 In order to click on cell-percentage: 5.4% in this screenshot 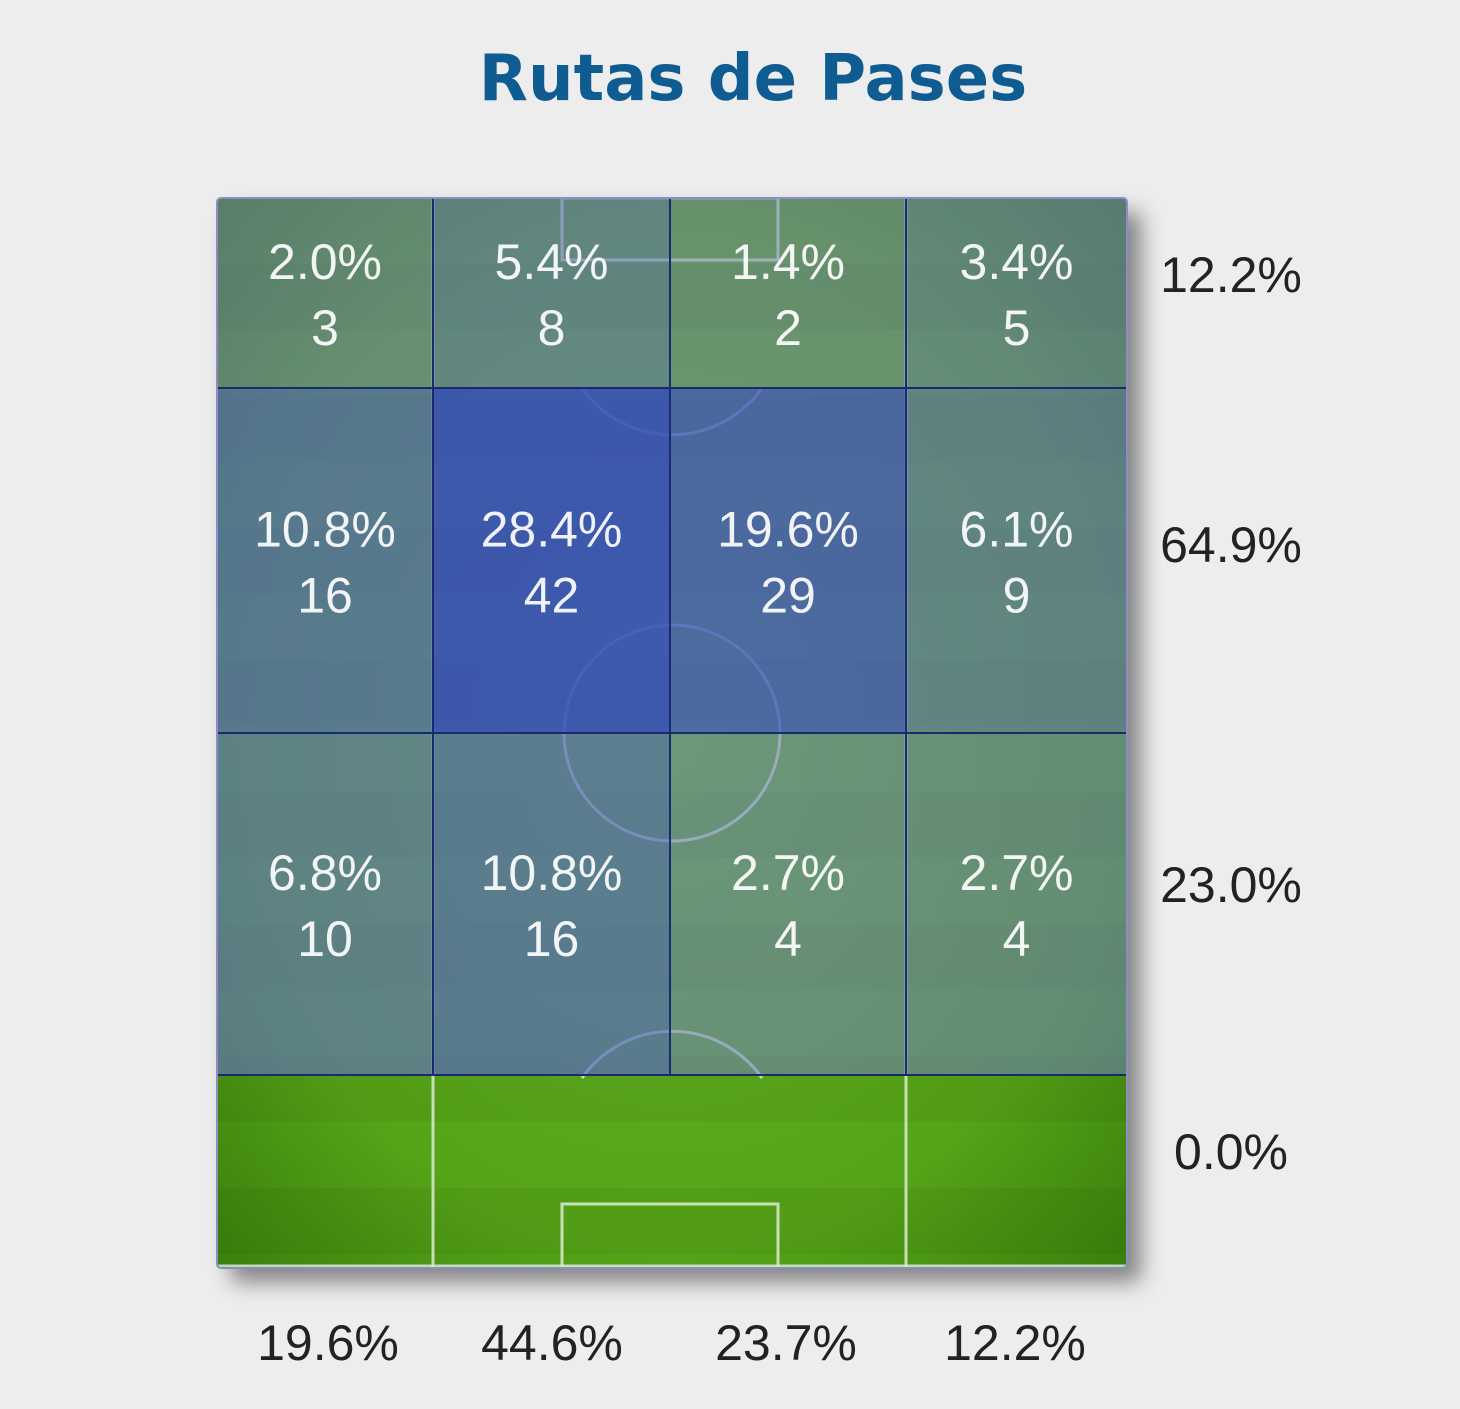, I will do `click(552, 262)`.